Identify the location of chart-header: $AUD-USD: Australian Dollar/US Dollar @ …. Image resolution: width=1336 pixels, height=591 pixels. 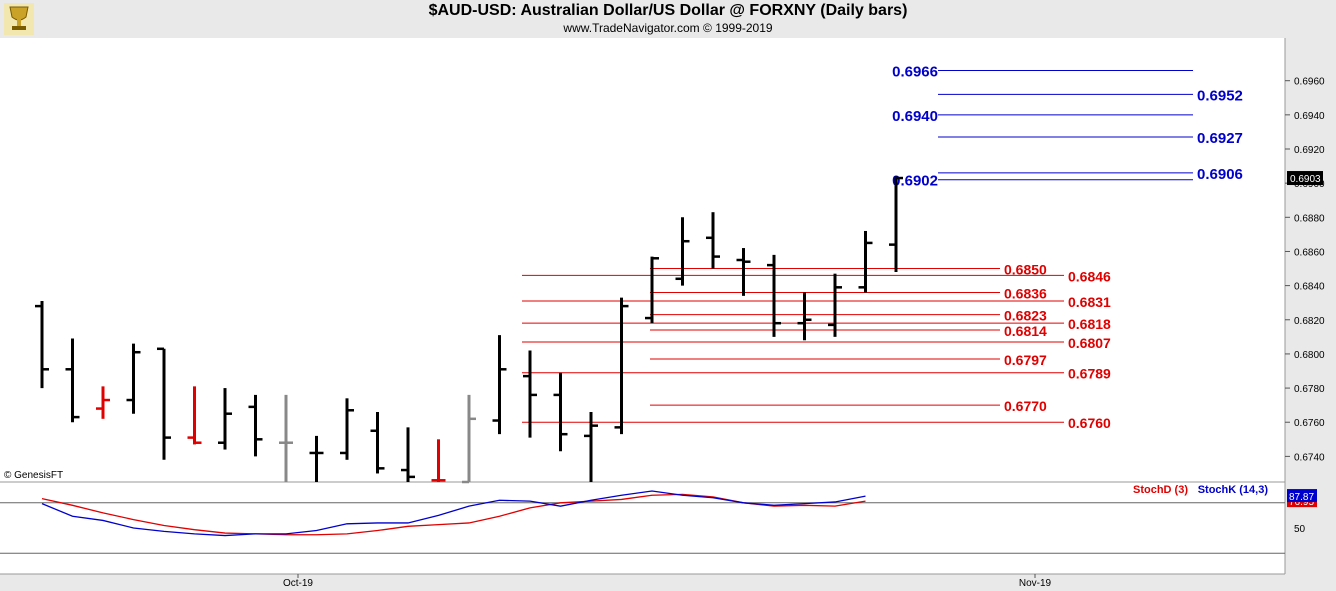
(668, 20).